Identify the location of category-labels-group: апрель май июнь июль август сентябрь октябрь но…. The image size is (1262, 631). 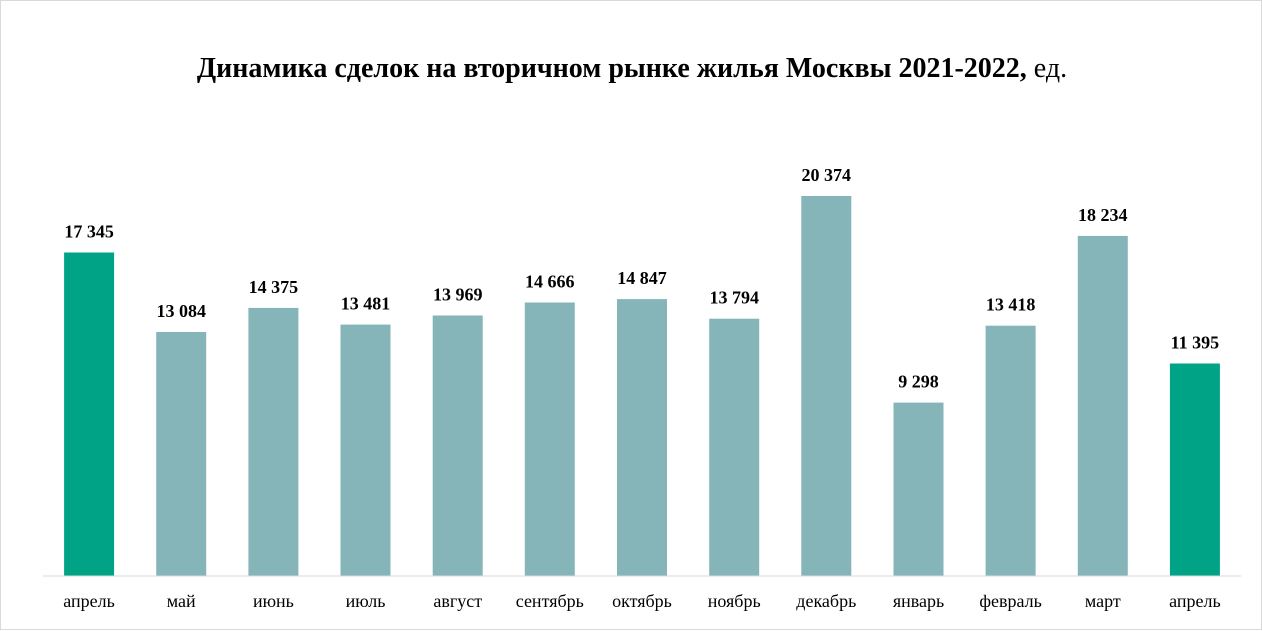
(641, 601).